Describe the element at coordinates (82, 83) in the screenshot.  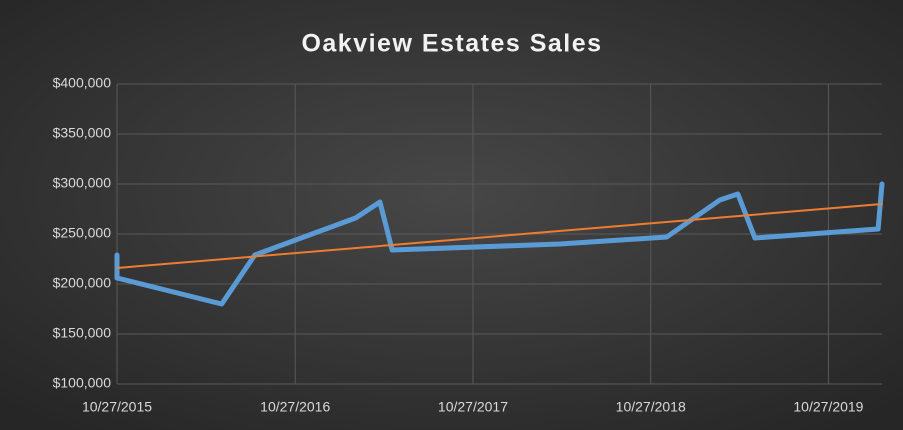
I see `y-tick-label: $400,000` at that location.